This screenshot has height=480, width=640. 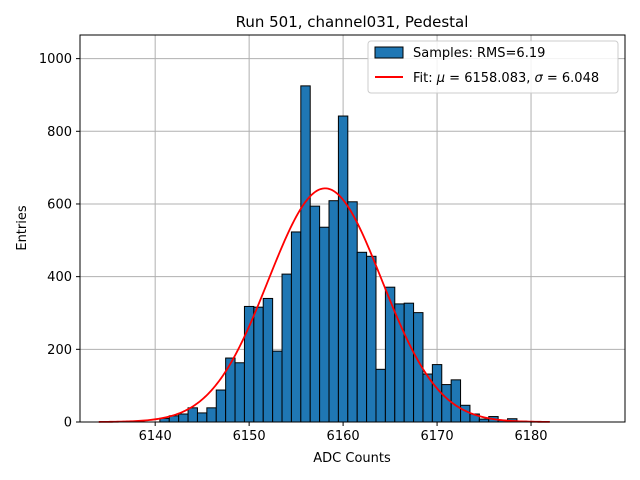 What do you see at coordinates (425, 78) in the screenshot?
I see `legend-fit-prefix: Fit:` at bounding box center [425, 78].